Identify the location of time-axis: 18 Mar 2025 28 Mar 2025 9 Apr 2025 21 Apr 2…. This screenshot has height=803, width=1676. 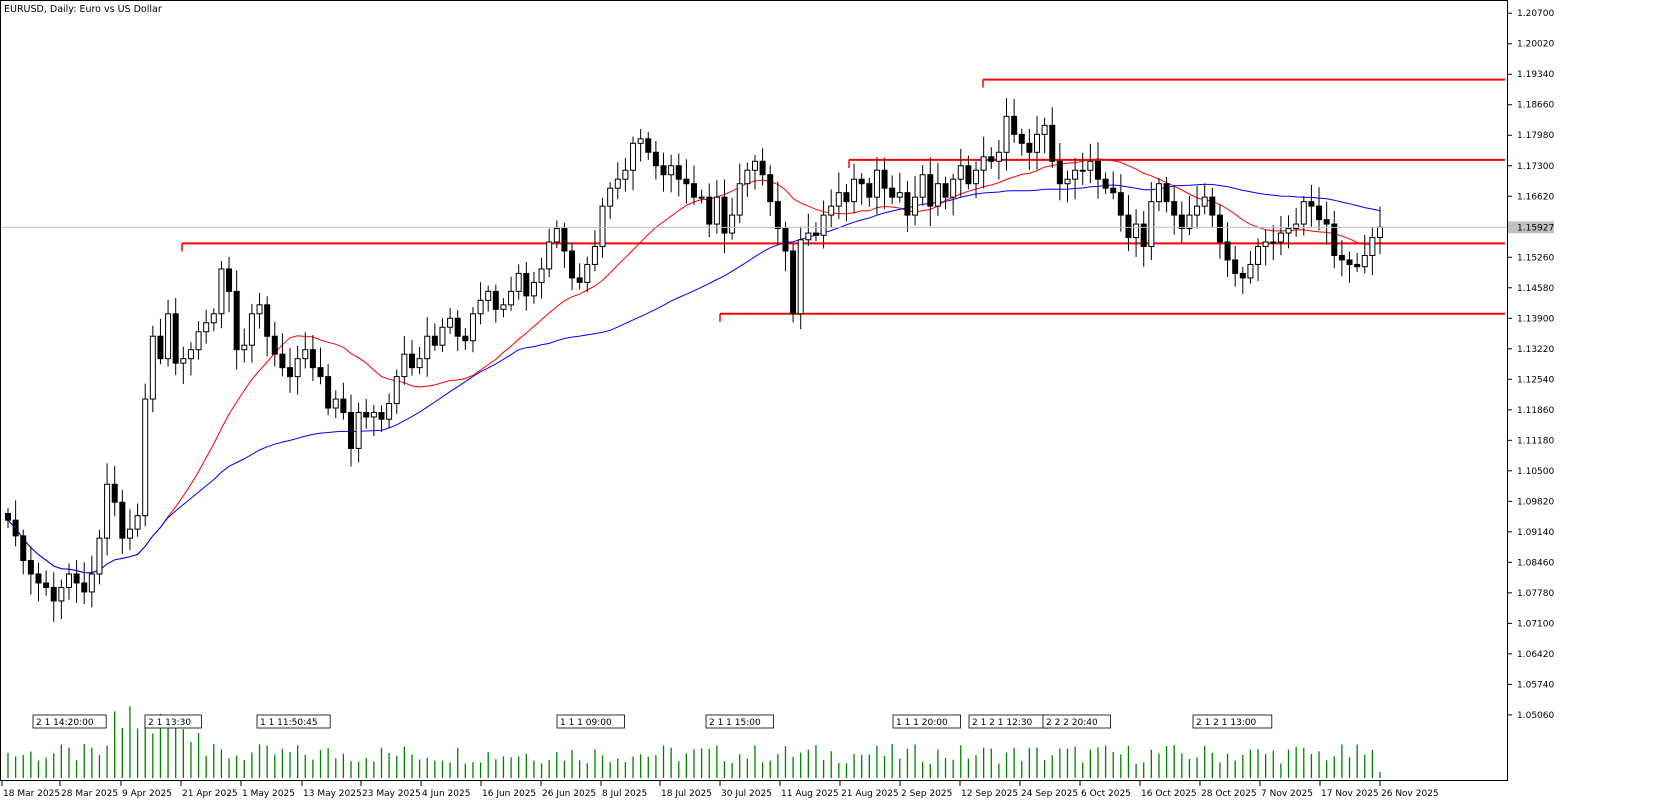
(720, 790).